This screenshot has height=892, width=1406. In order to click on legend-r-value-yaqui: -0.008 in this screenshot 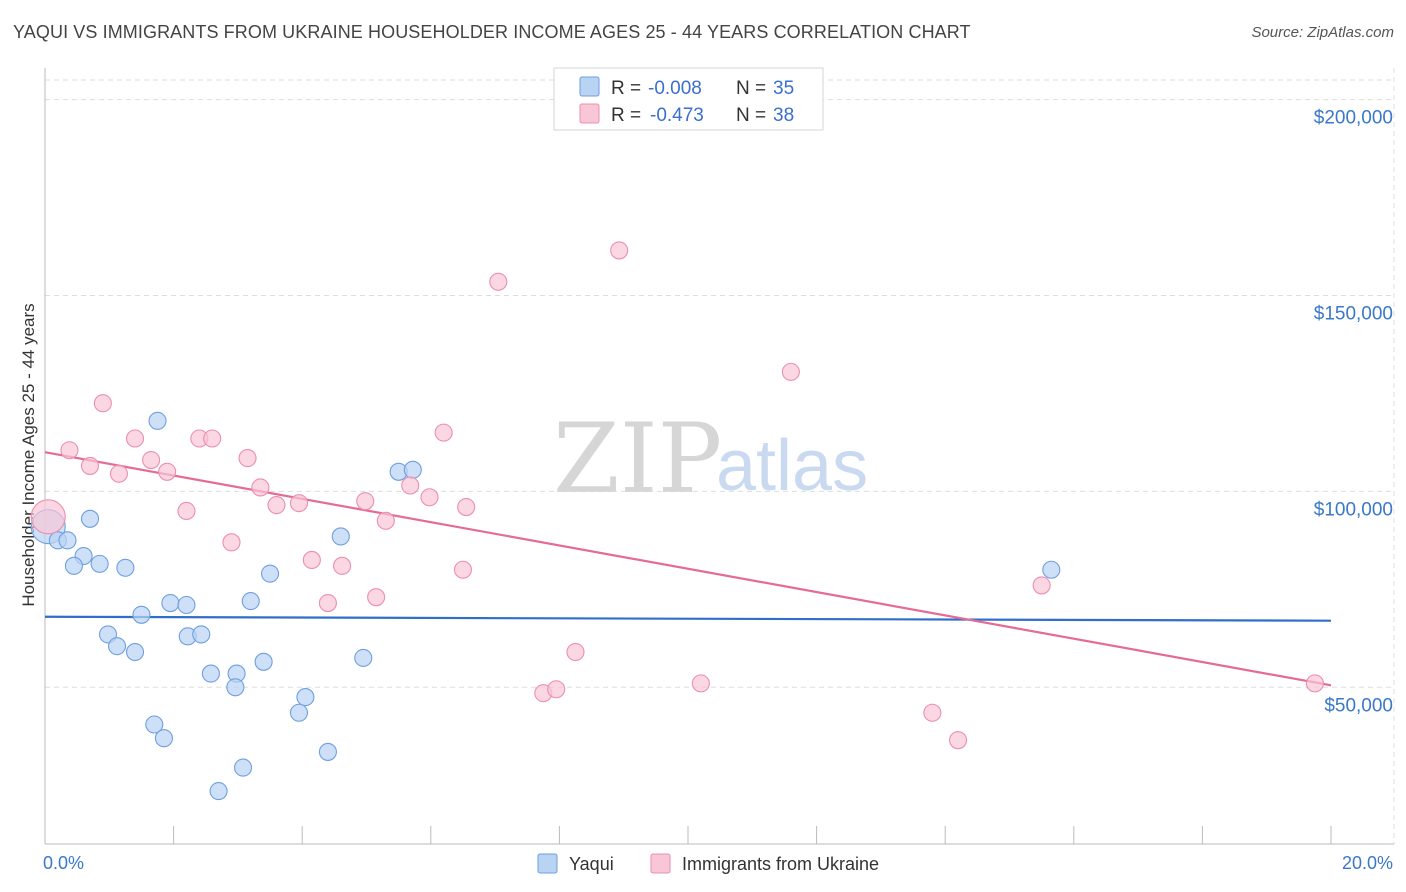, I will do `click(675, 88)`.